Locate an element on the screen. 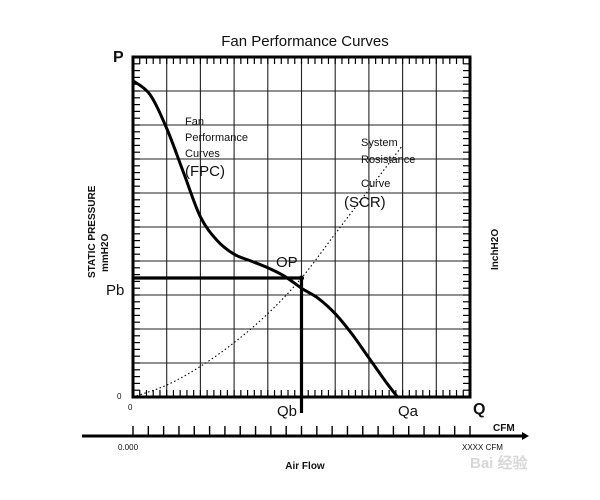 This screenshot has width=600, height=500. scr-annotation-line2: Rosistance is located at coordinates (388, 160).